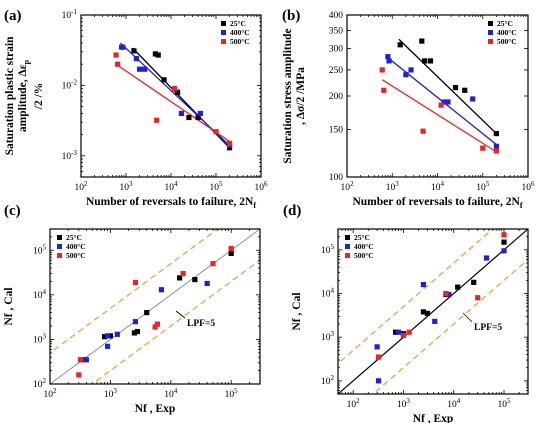 This screenshot has height=423, width=550. Describe the element at coordinates (70, 155) in the screenshot. I see `y-tick-label: 10⁻³` at that location.